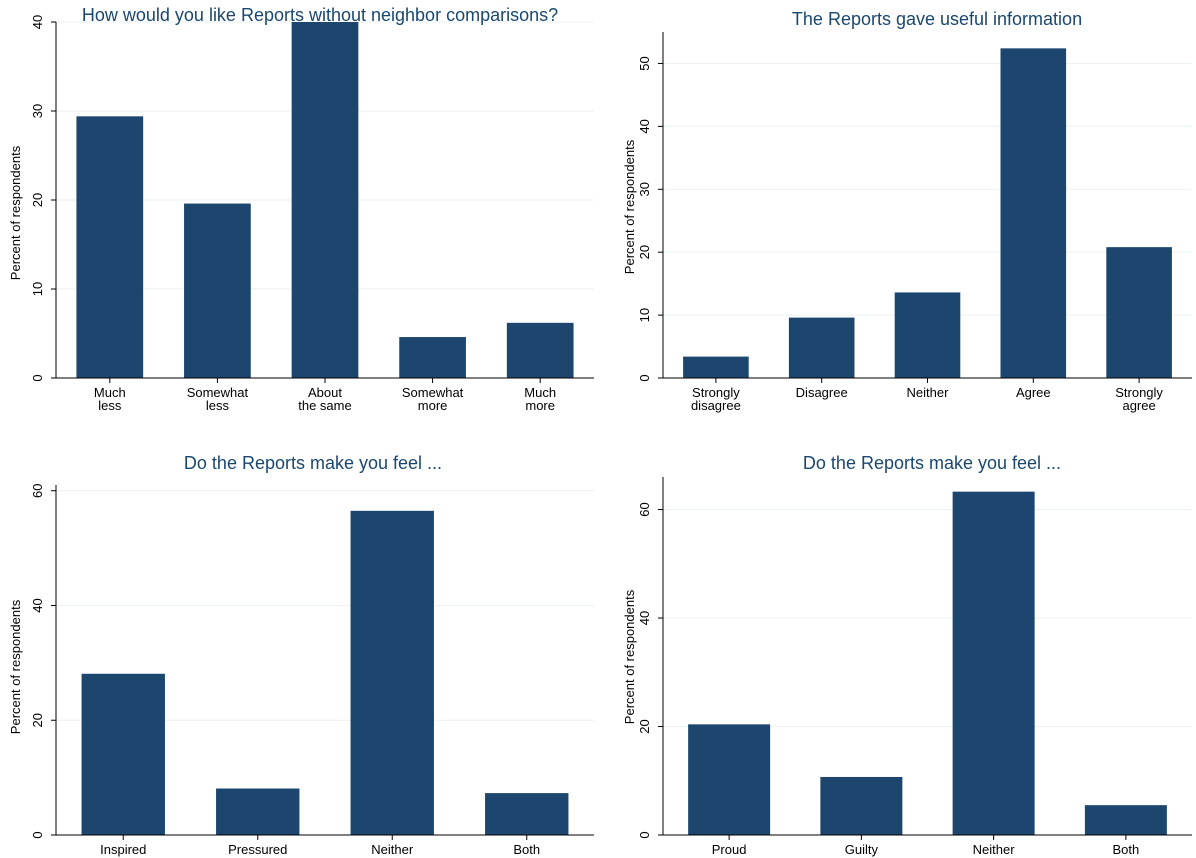 The height and width of the screenshot is (858, 1196). I want to click on y-tick-label: 50, so click(644, 63).